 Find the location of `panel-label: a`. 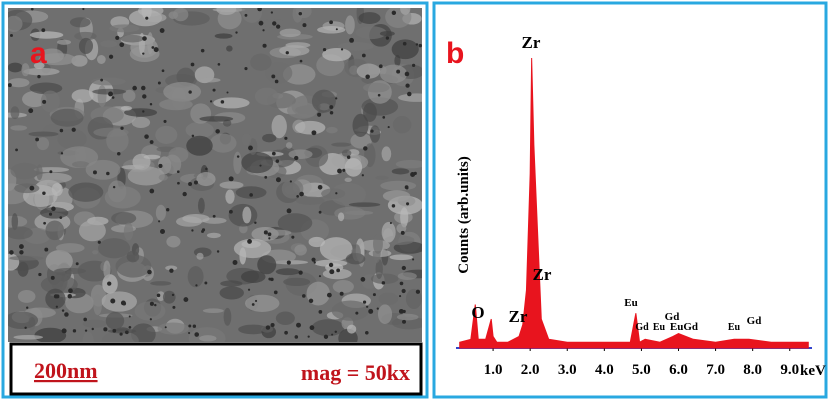

panel-label: a is located at coordinates (38, 53).